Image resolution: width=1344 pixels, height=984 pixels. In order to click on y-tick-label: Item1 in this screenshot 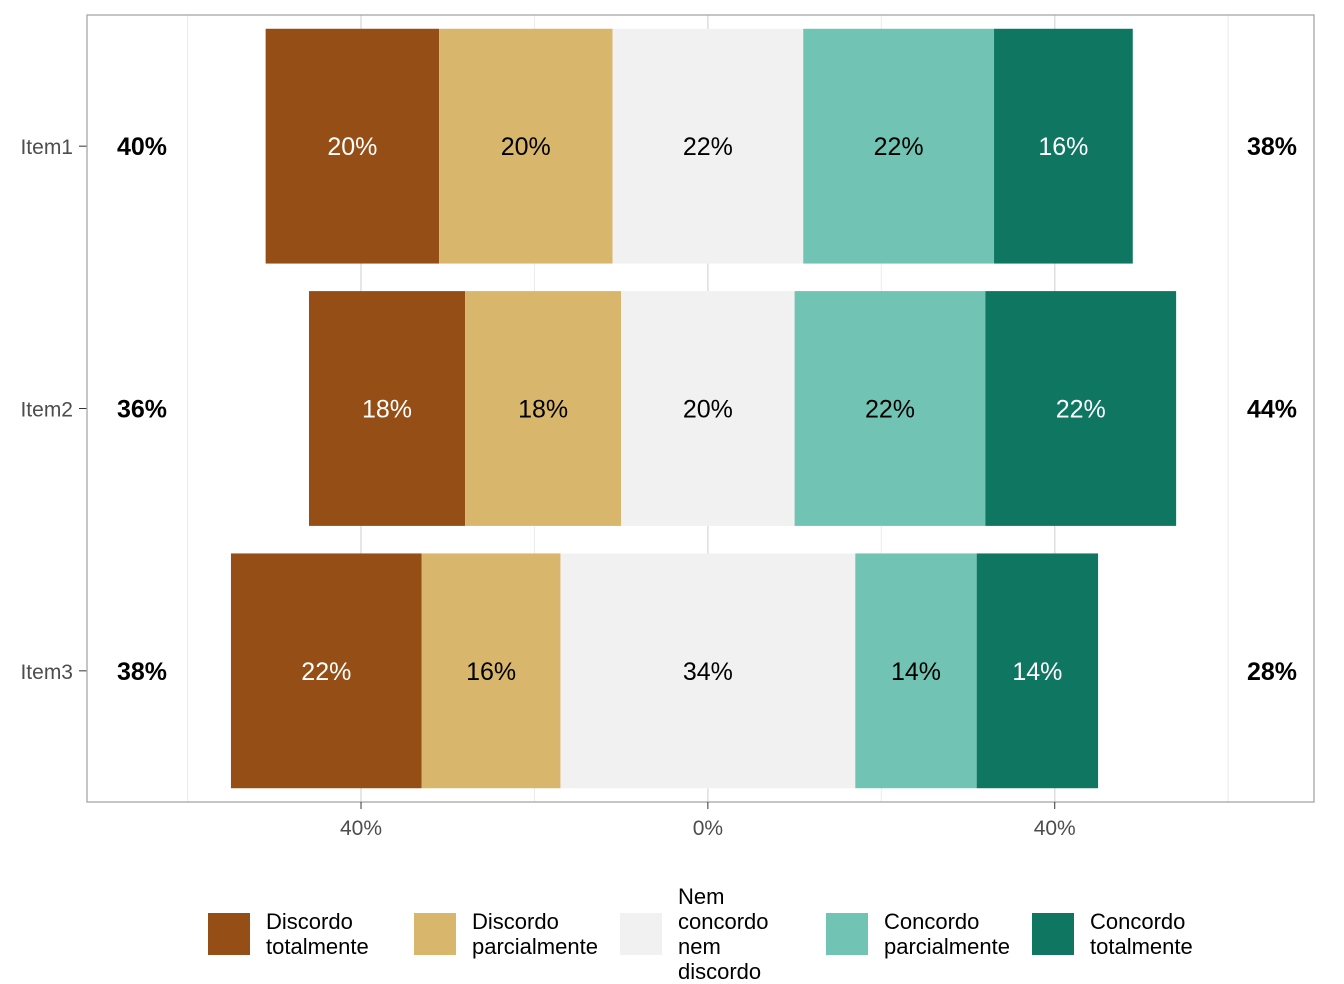, I will do `click(46, 147)`.